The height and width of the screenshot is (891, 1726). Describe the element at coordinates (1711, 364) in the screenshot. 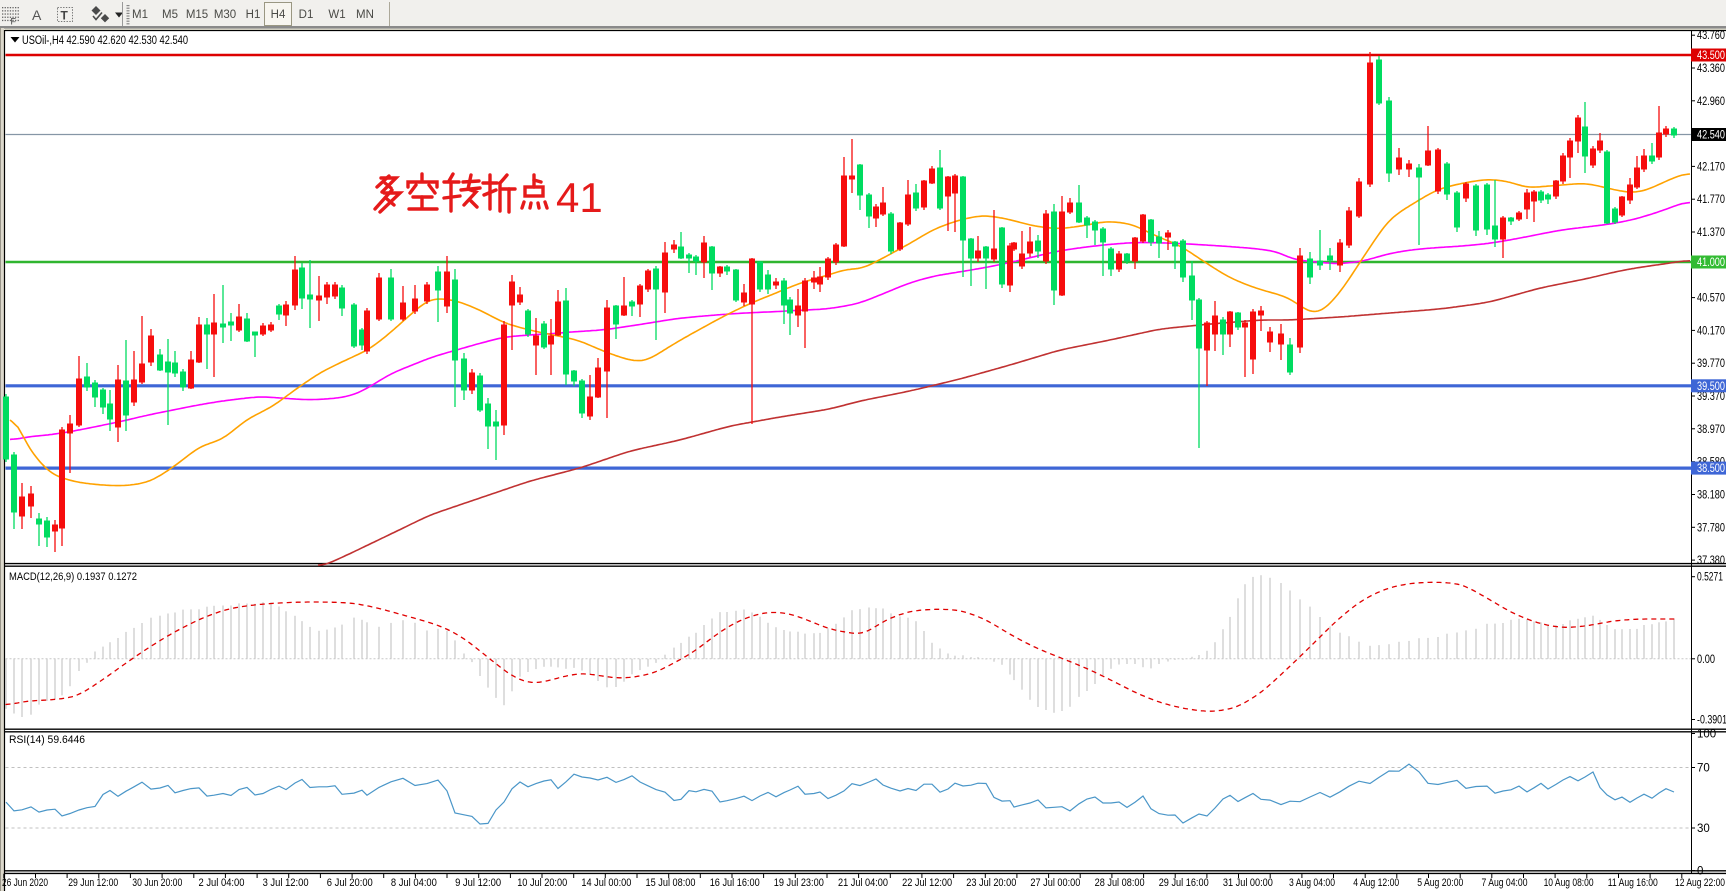

I see `svg-text: 39.770` at that location.